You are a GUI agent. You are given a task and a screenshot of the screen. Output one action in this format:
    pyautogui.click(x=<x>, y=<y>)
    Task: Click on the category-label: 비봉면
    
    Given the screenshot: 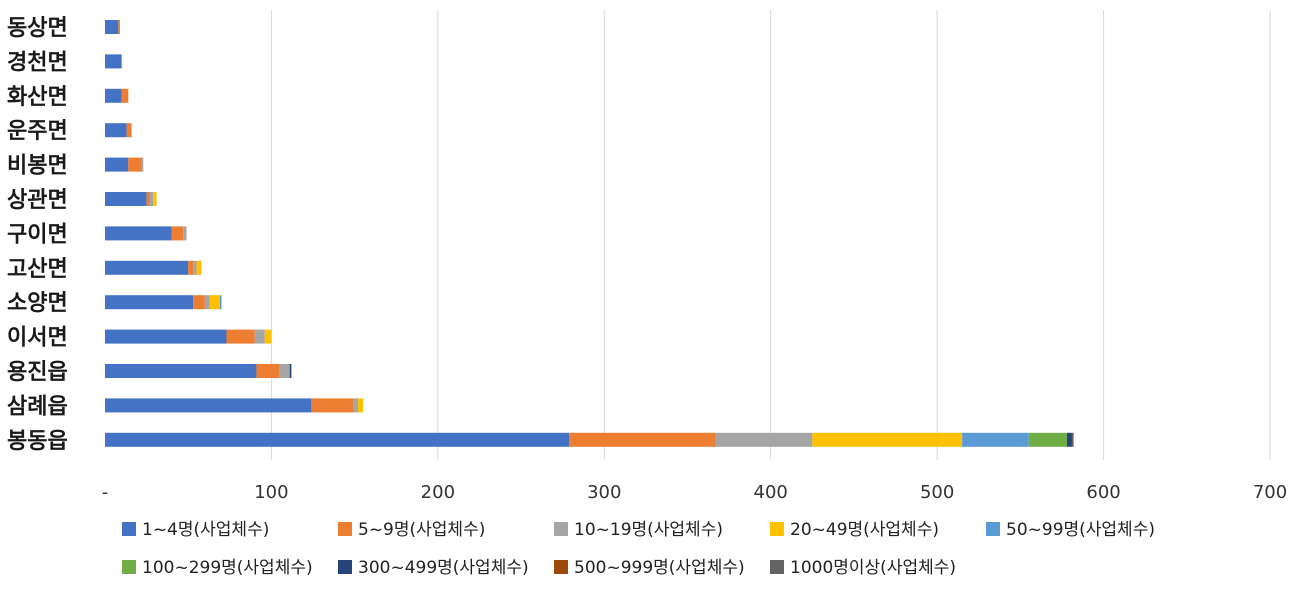 What is the action you would take?
    pyautogui.click(x=37, y=166)
    